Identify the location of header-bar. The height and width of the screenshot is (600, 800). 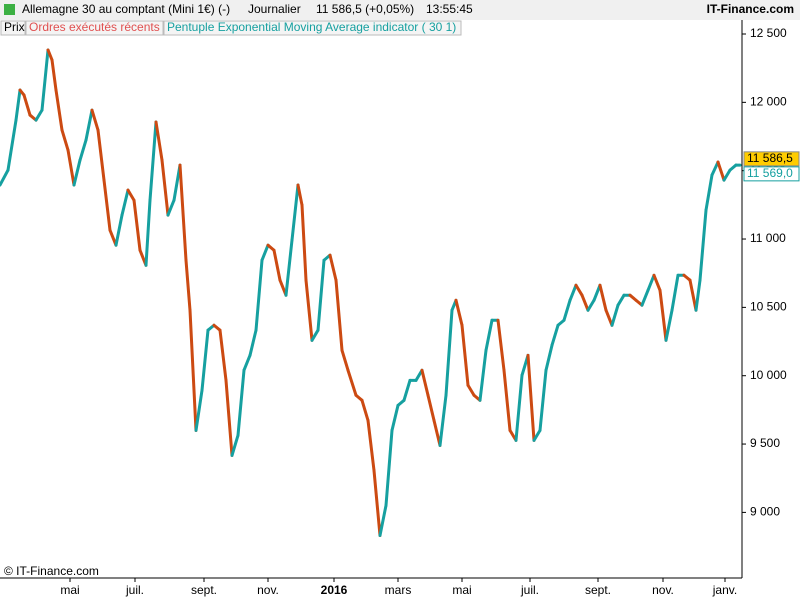
(400, 10).